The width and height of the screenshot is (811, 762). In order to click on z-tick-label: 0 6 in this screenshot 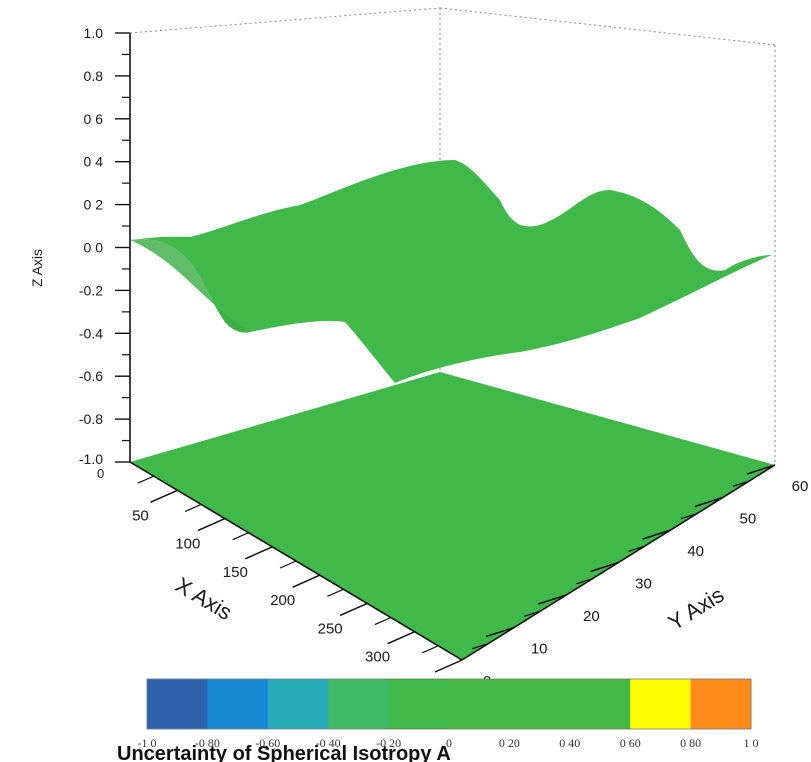, I will do `click(94, 119)`.